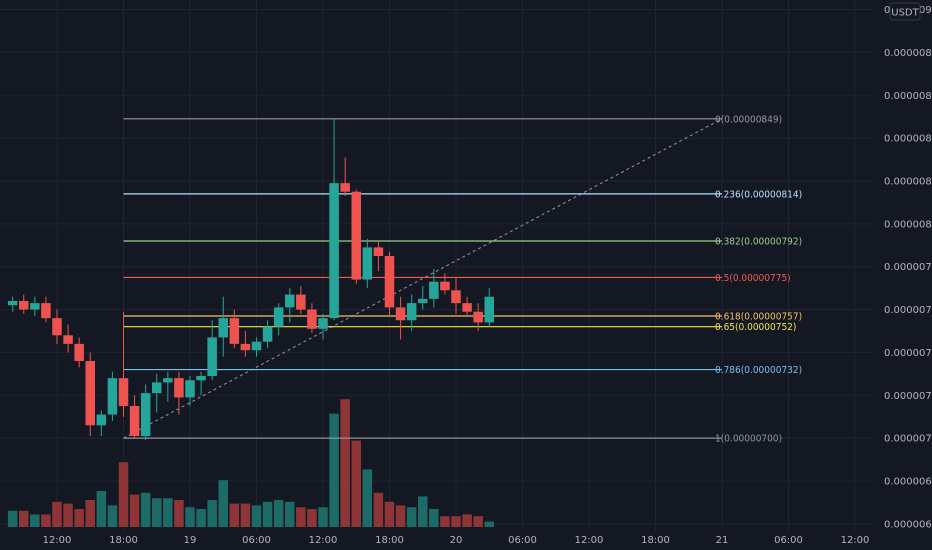  Describe the element at coordinates (908, 482) in the screenshot. I see `y-axis-tick-label: 0.00000680` at that location.